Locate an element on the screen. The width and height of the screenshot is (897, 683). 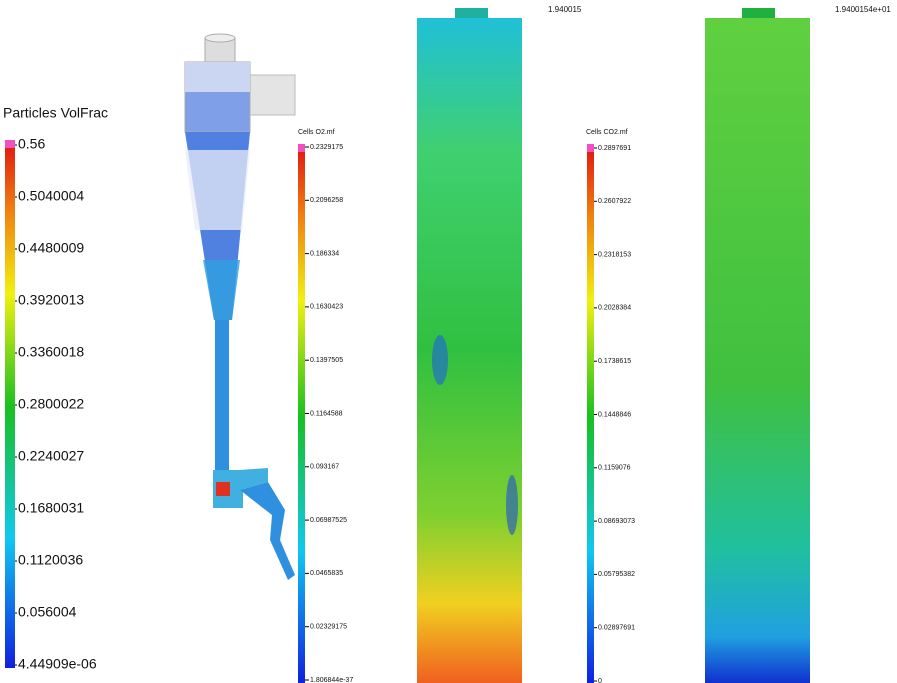
vortex-top is located at coordinates (220, 38).